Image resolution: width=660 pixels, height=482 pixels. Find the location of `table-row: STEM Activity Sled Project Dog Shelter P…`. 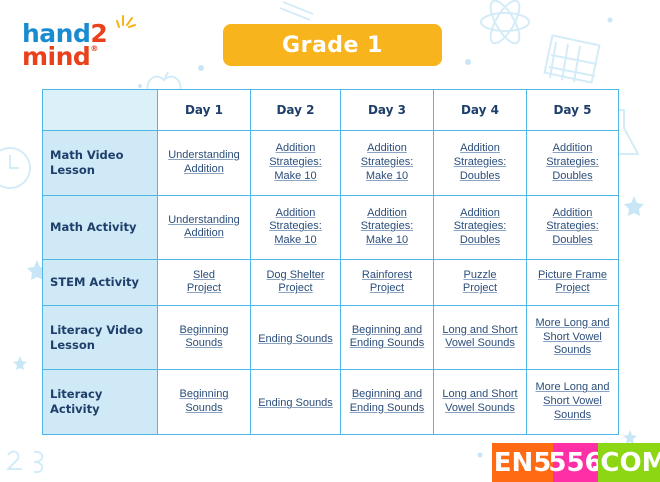

table-row: STEM Activity Sled Project Dog Shelter P… is located at coordinates (330, 282).